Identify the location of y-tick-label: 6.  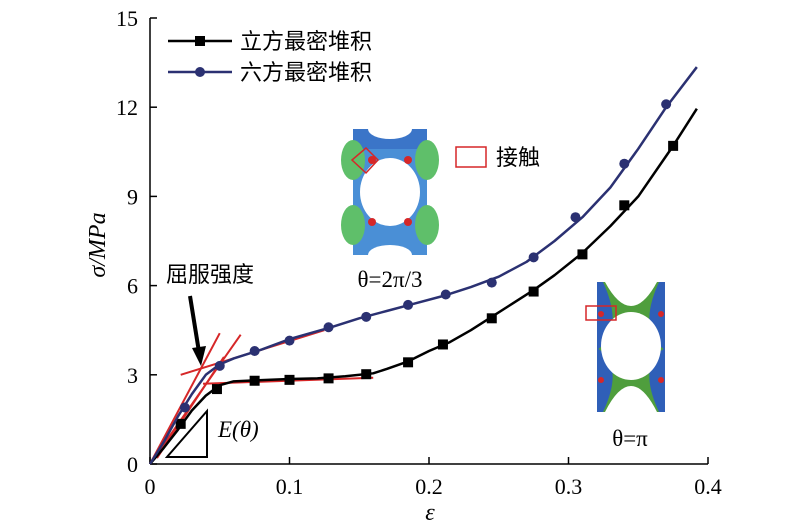
(132, 286).